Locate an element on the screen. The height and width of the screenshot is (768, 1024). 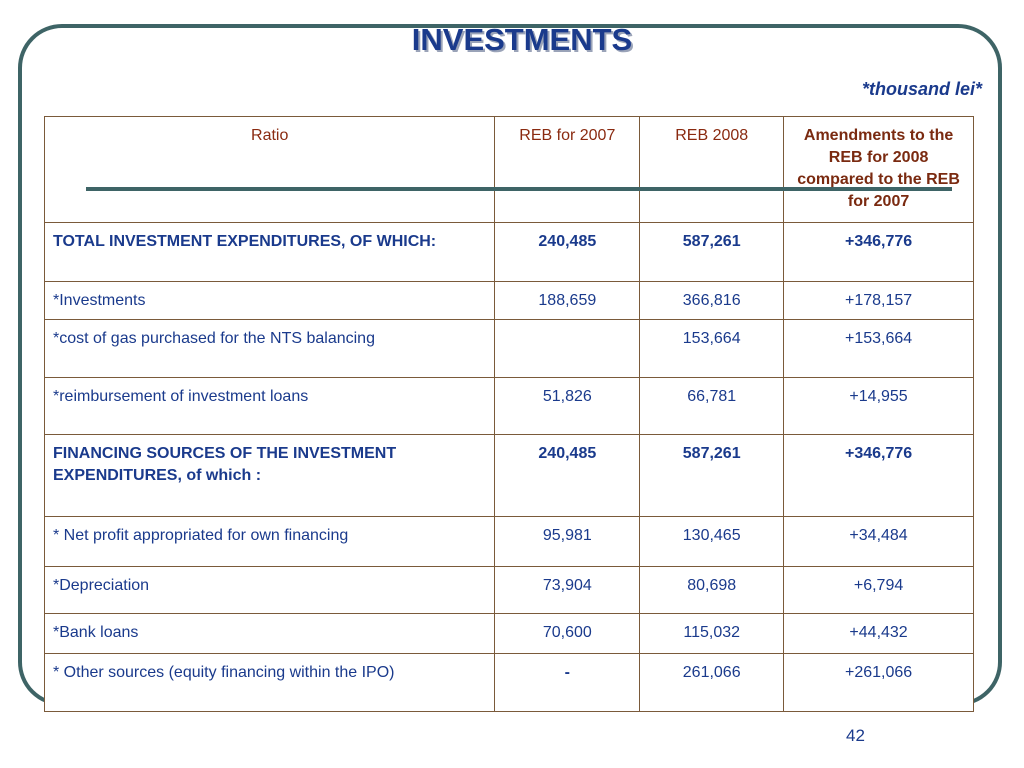
cell-amendment: +261,066 is located at coordinates (878, 682).